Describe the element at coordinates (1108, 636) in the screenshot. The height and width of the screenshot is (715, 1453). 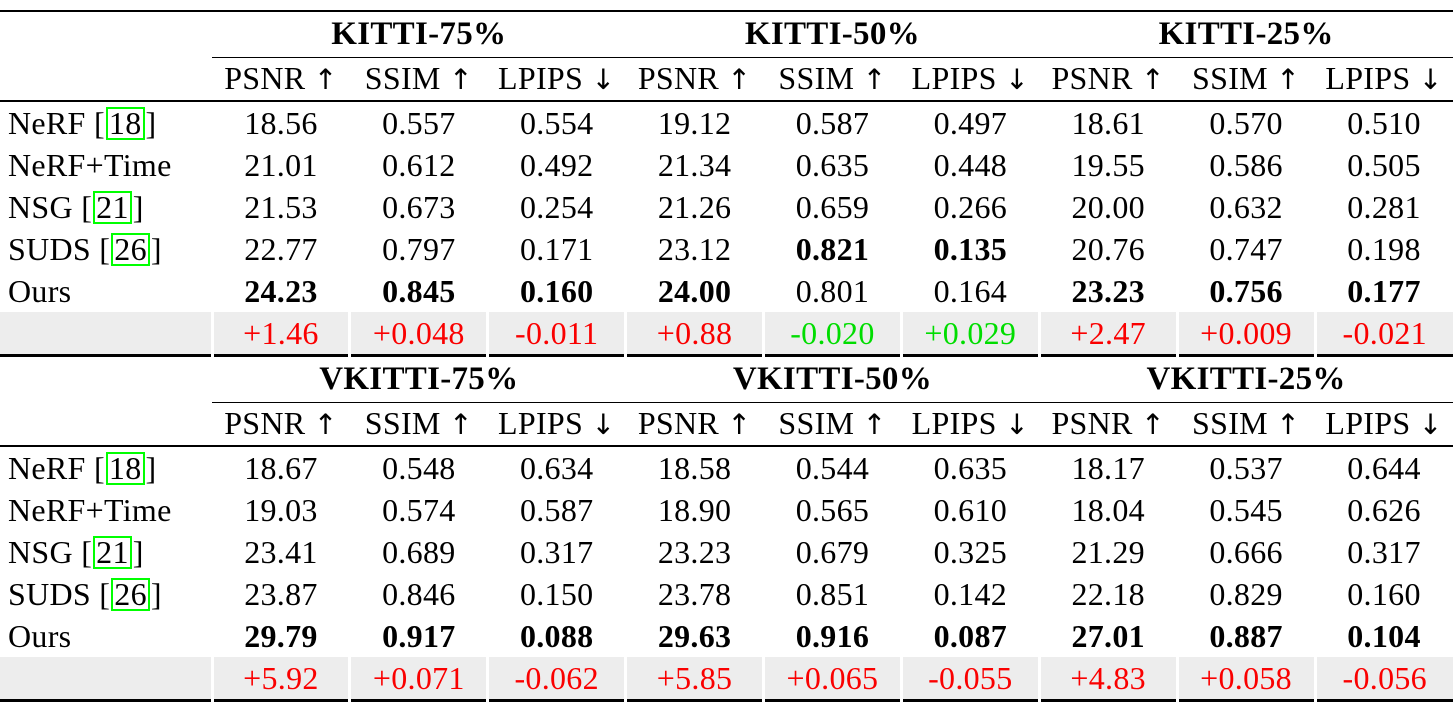
I see `metric-value: 27.01` at that location.